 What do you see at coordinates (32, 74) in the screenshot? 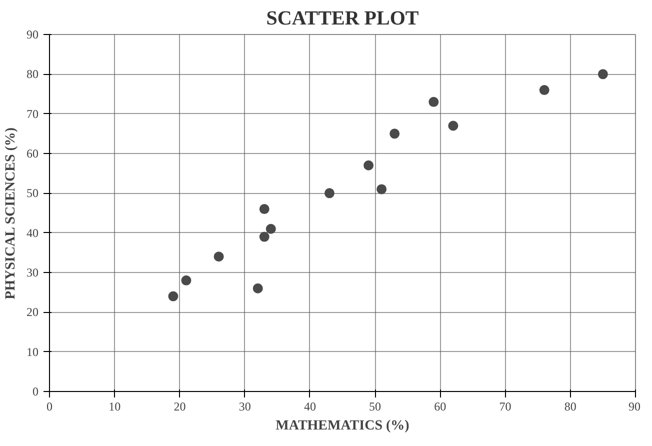
I see `y-tick-label: 80` at bounding box center [32, 74].